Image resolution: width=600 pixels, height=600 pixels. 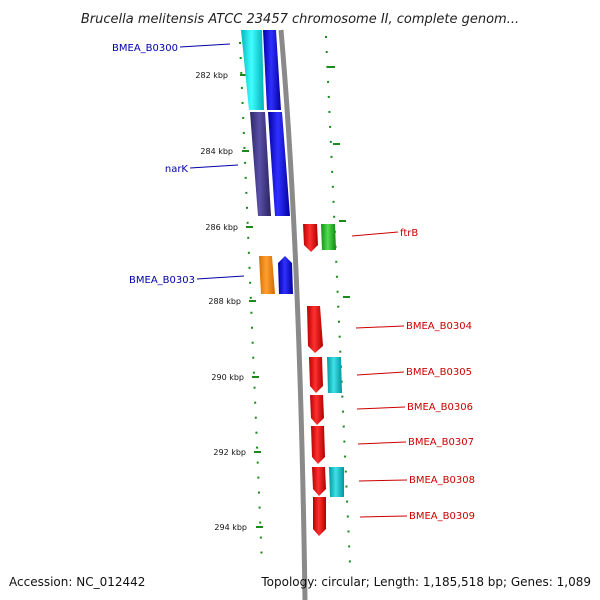 I want to click on accession-text: Accession: NC_012442, so click(x=77, y=582).